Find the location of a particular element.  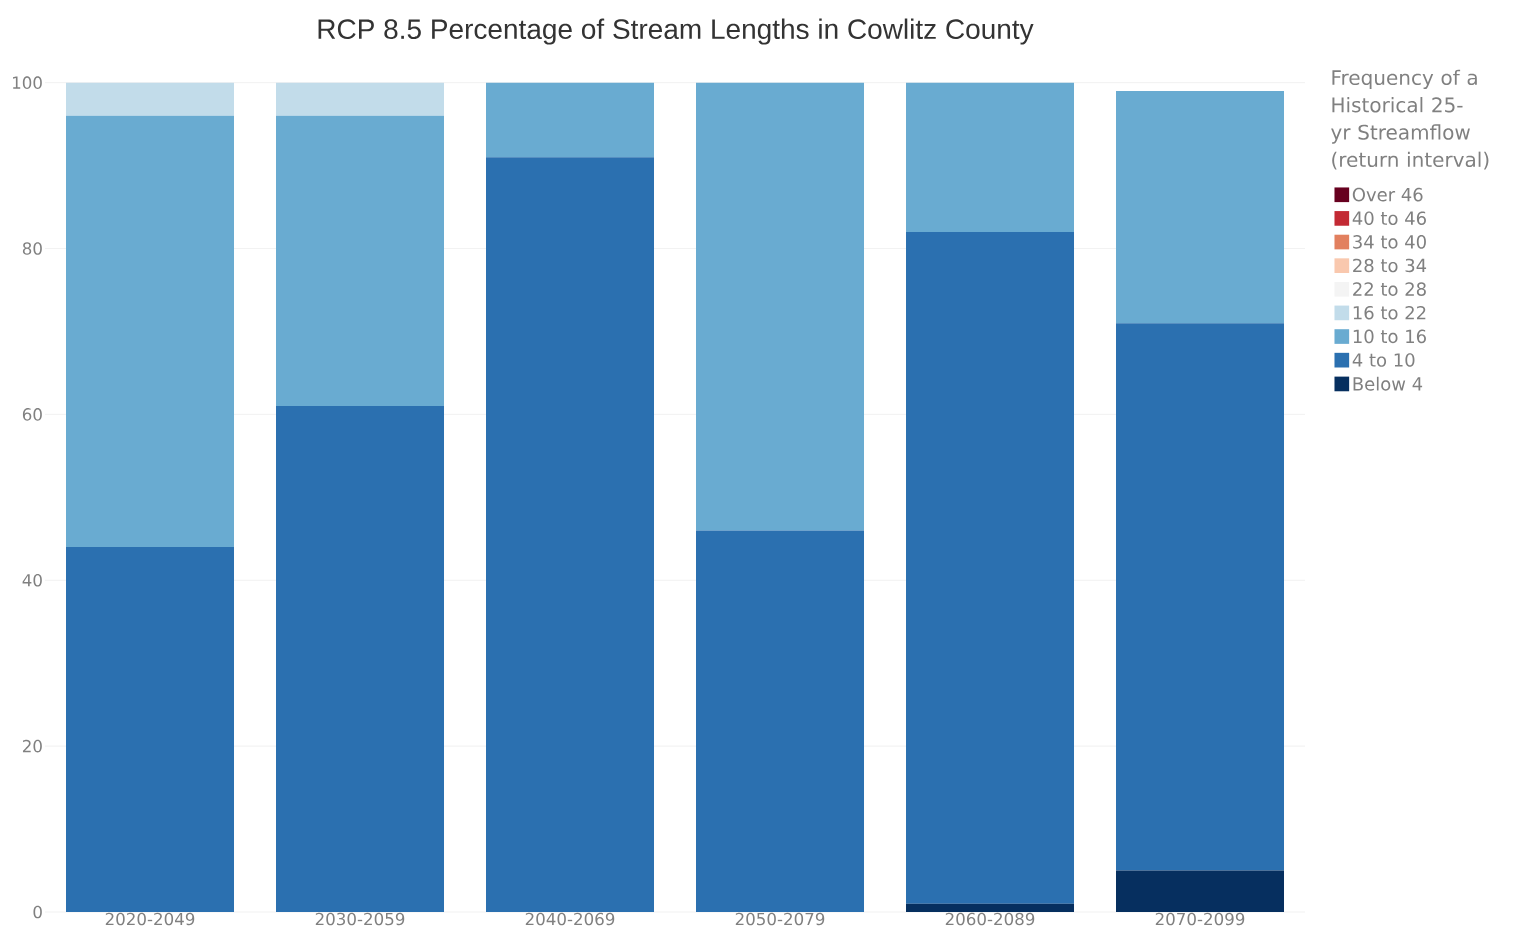

x-tick-label: 2030-2059 is located at coordinates (360, 919).